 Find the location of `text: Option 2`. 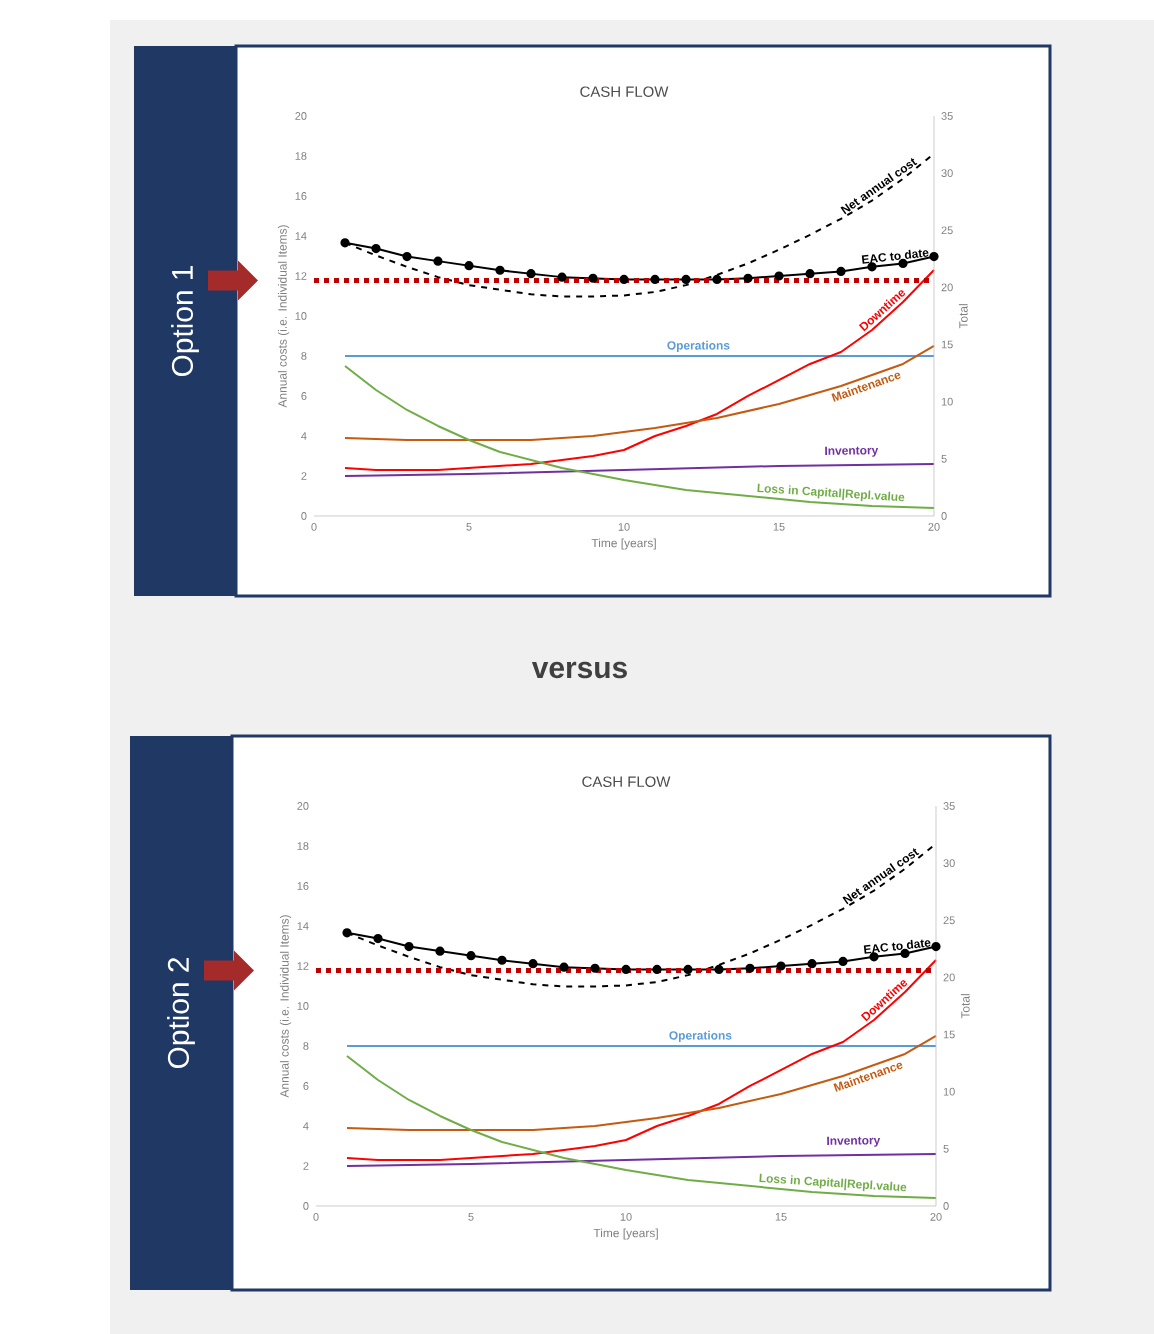

text: Option 2 is located at coordinates (181, 1013).